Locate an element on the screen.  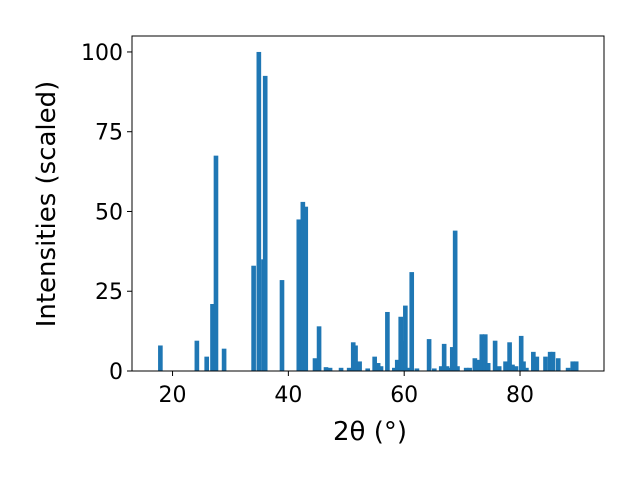
y-axis-ticks: 0 25 50 75 100 is located at coordinates (106, 213).